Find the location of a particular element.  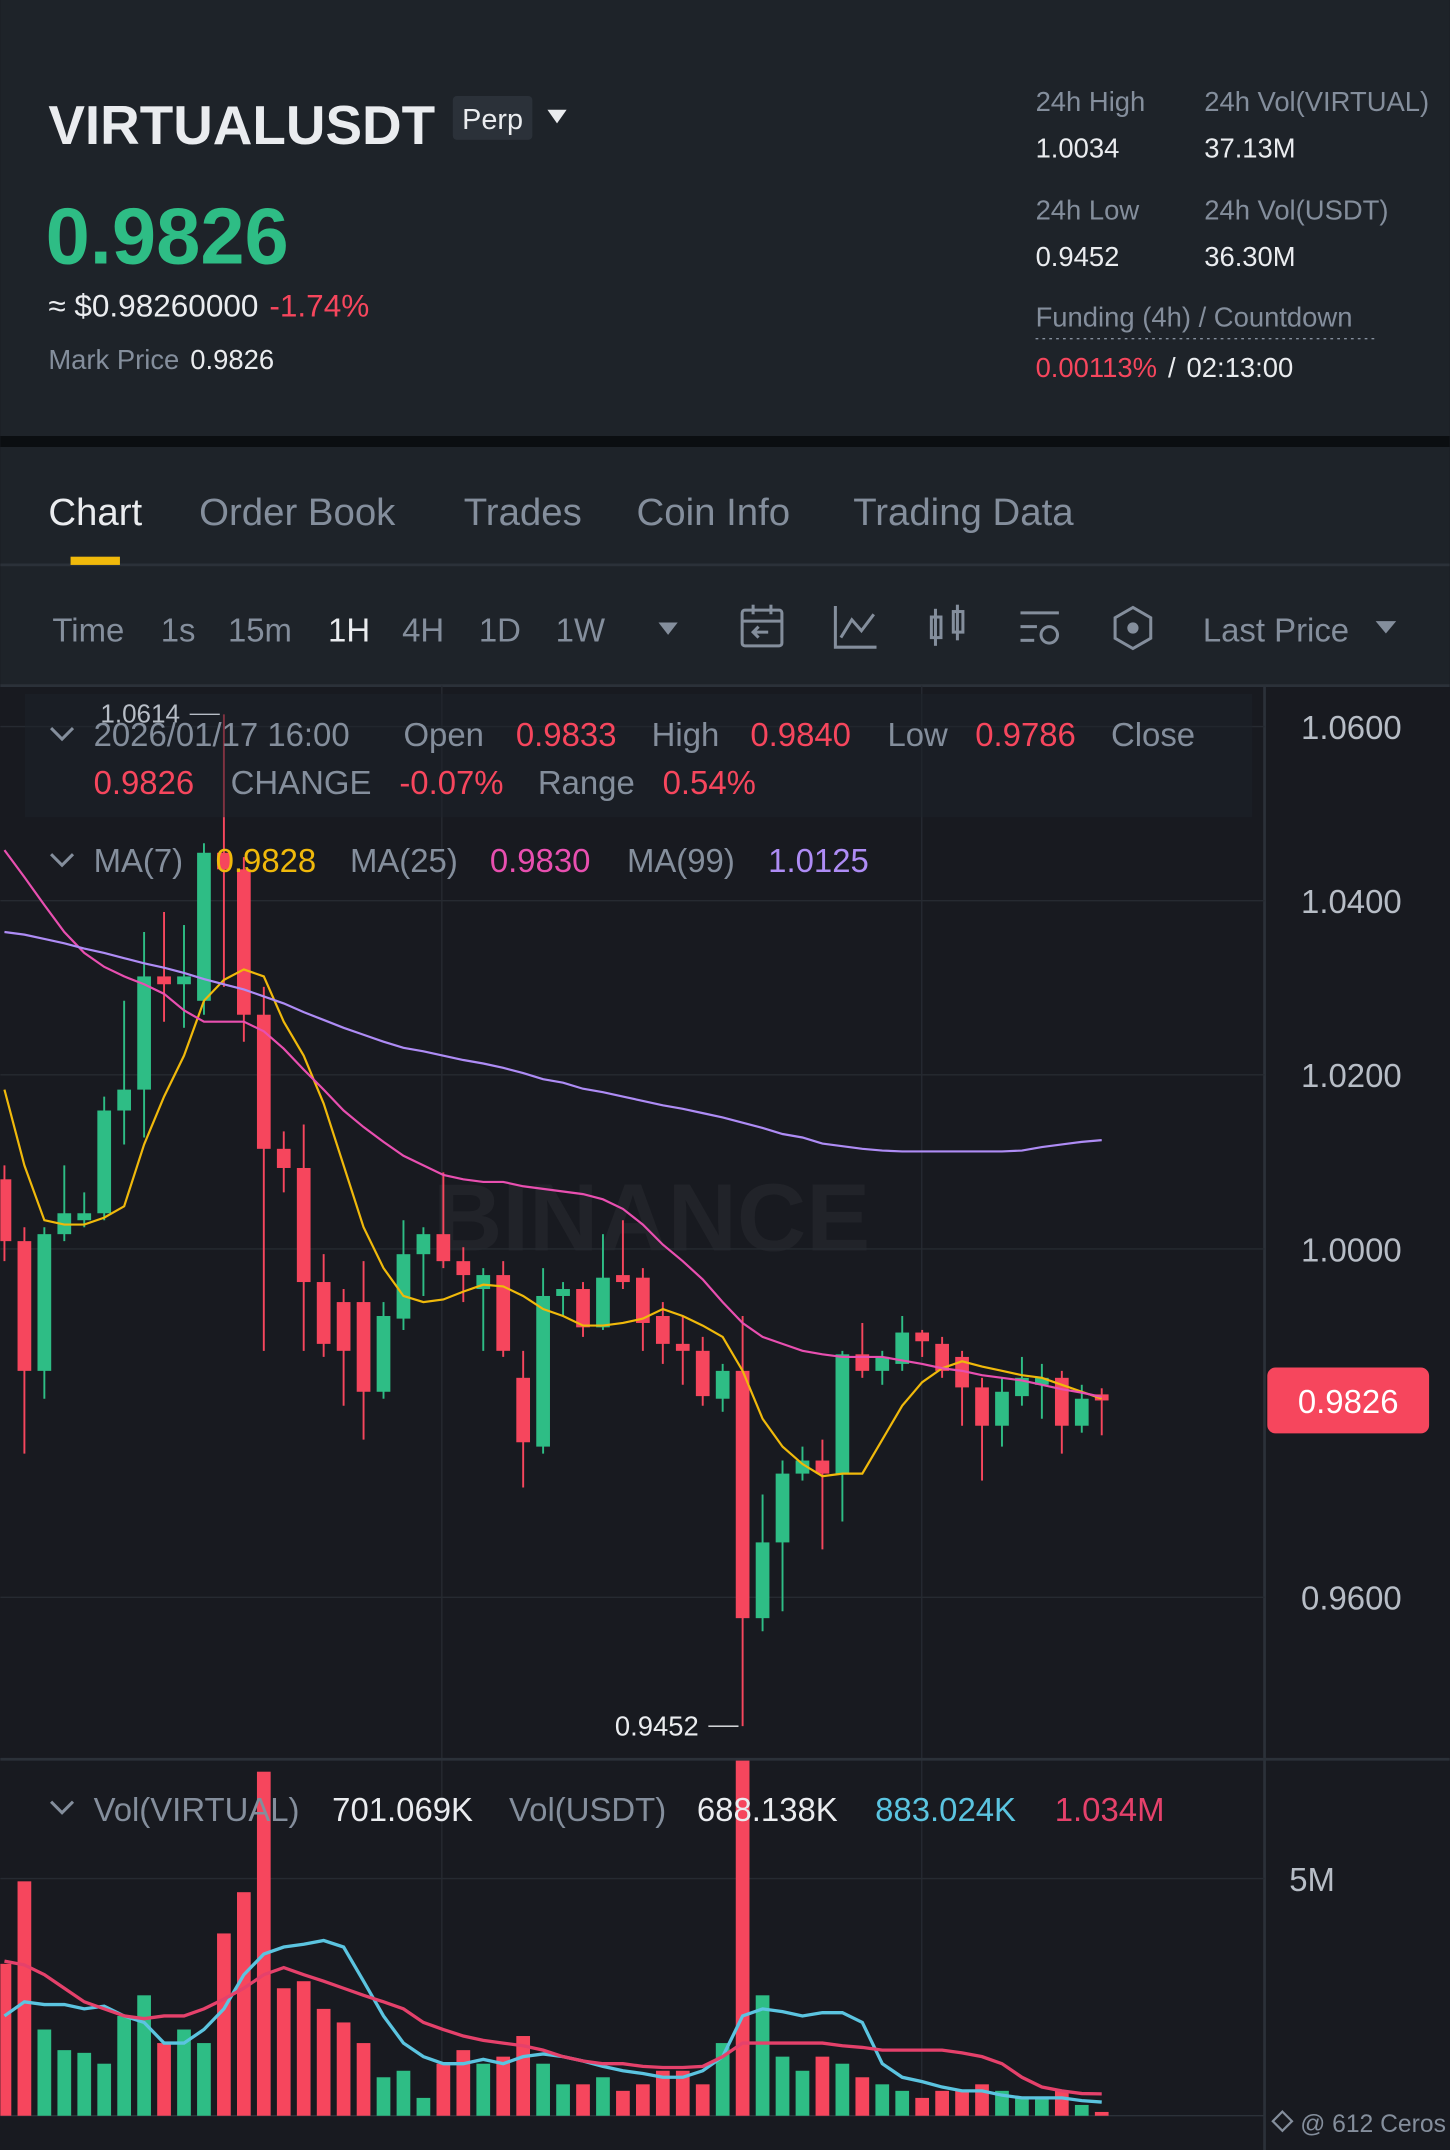

tab: Trading Data is located at coordinates (963, 512).